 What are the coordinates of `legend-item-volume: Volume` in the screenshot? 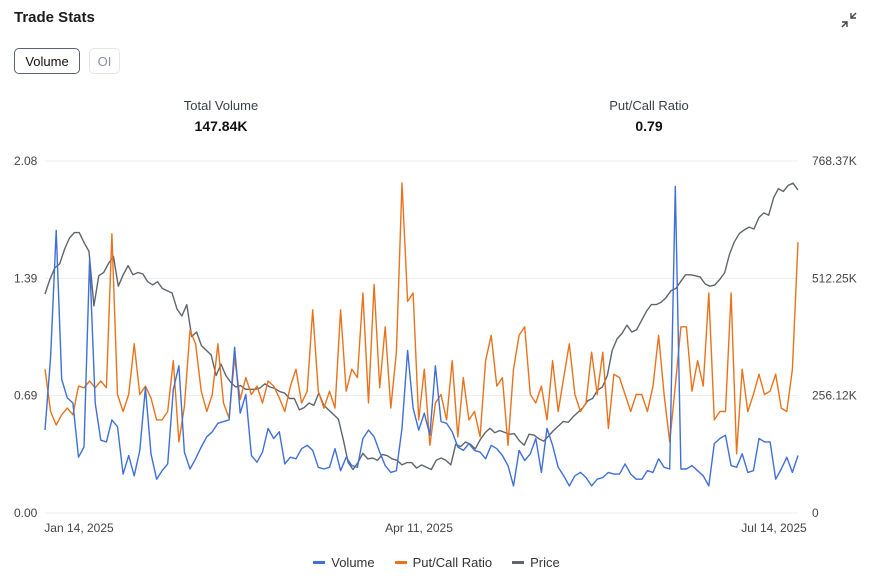 It's located at (344, 562).